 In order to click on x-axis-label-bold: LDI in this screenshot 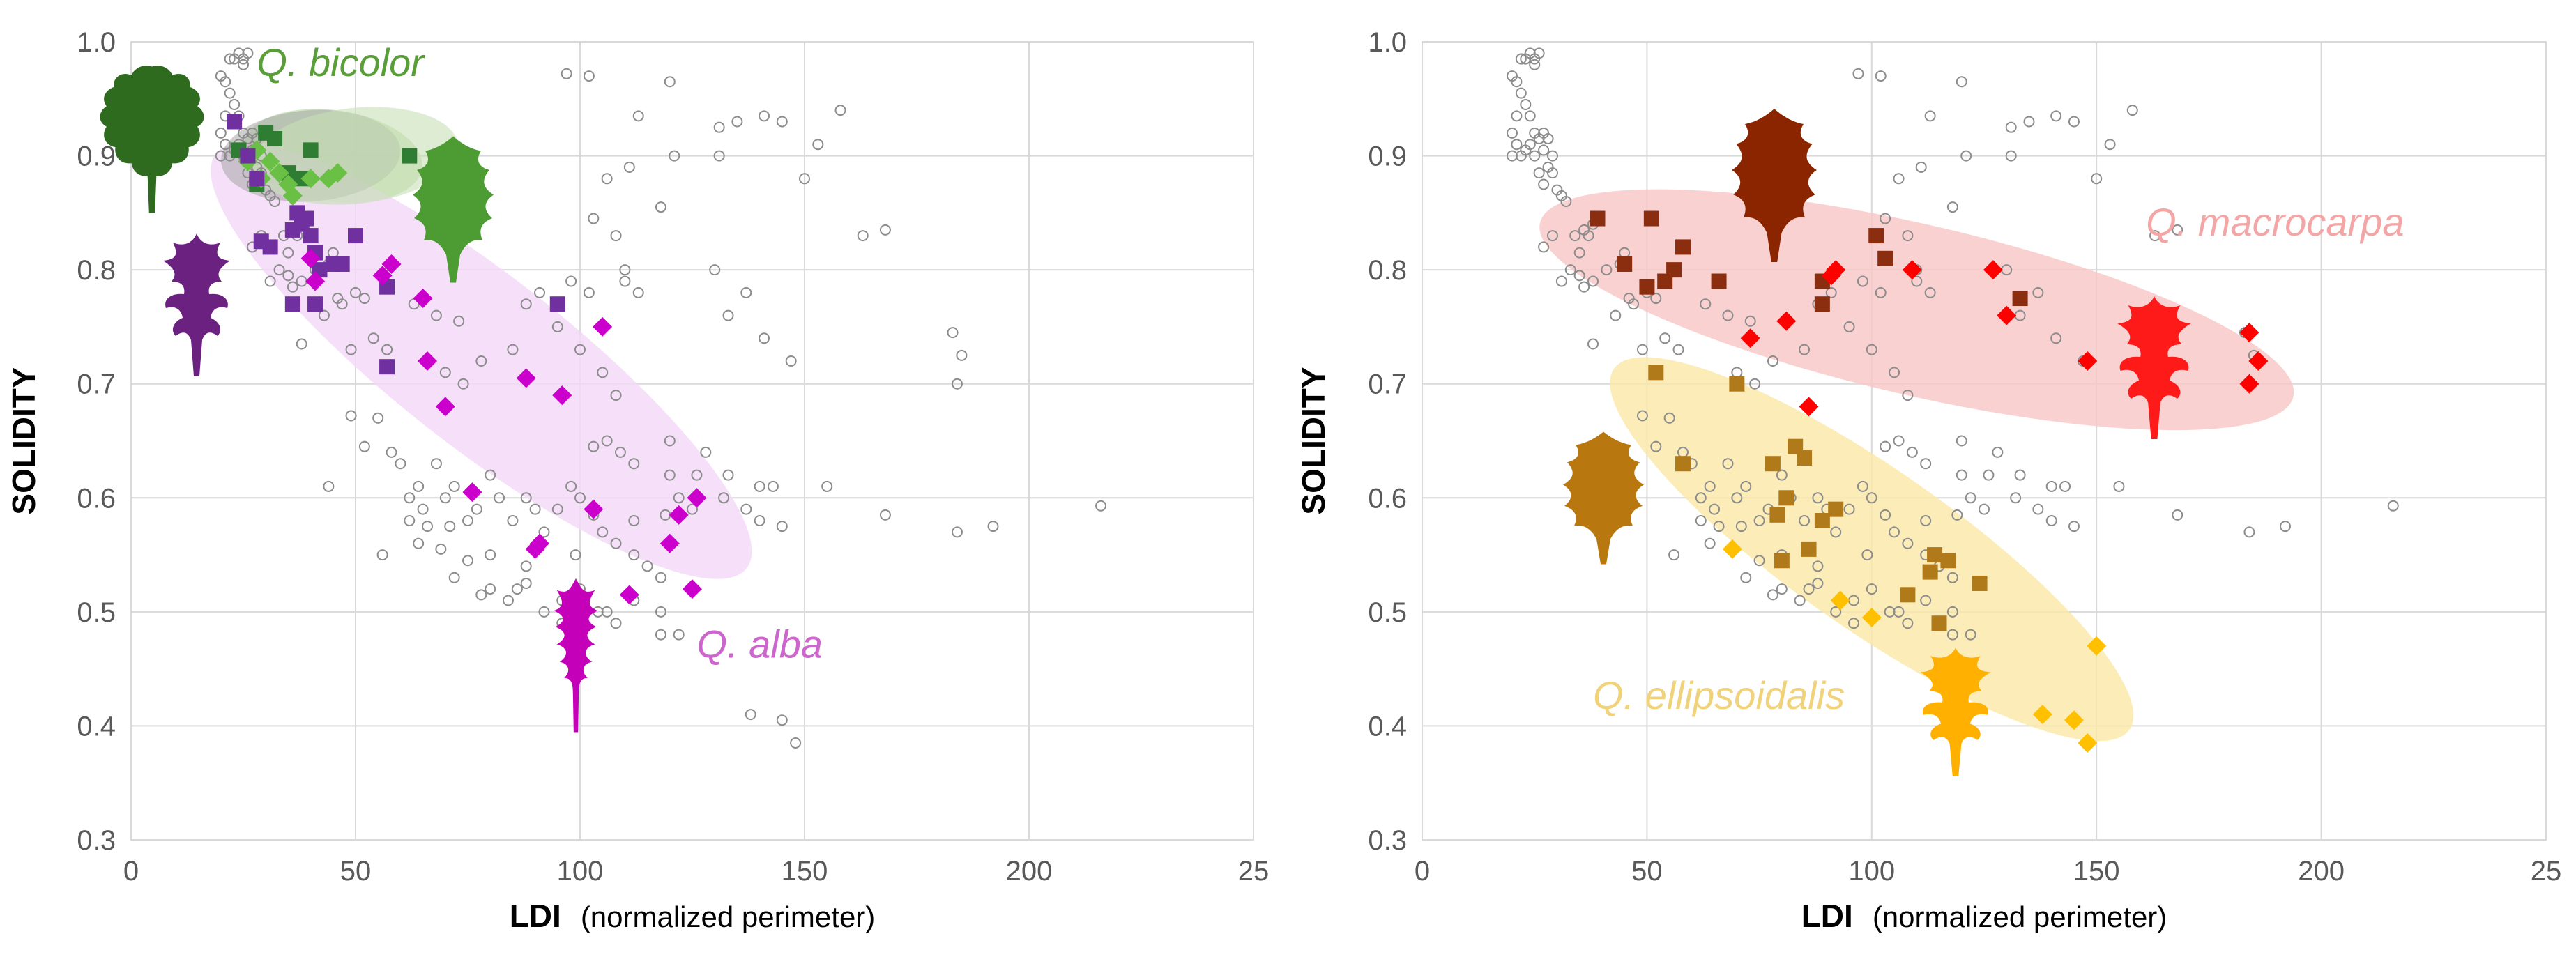, I will do `click(1827, 916)`.